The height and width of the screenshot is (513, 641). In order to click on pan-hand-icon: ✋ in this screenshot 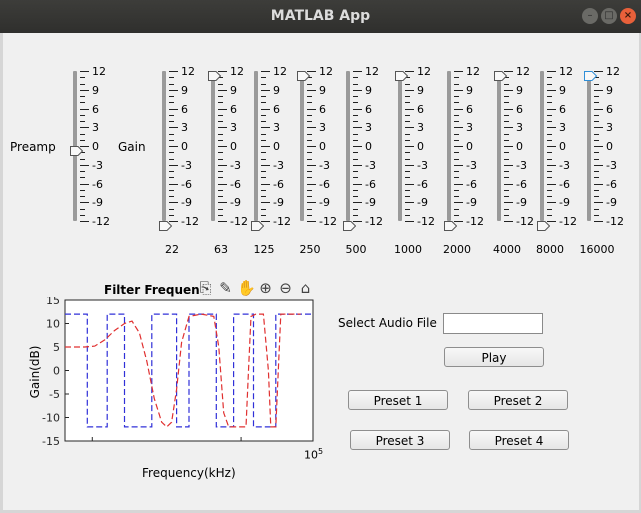, I will do `click(246, 288)`.